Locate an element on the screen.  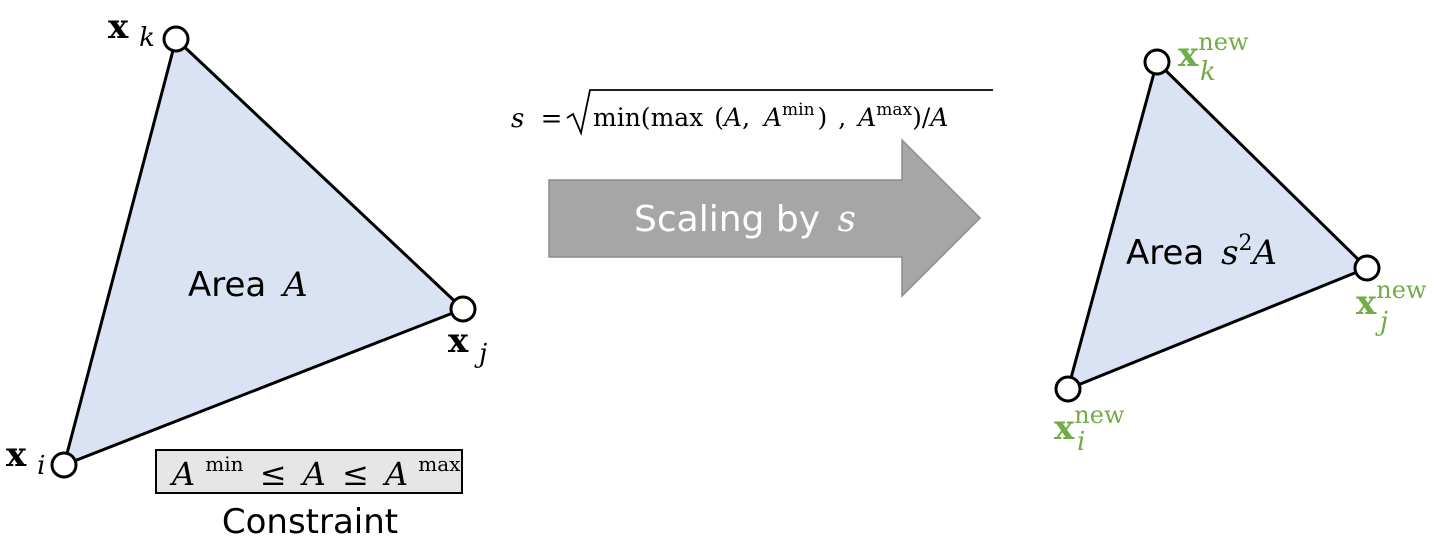
label-x-i: x i is located at coordinates (25, 458).